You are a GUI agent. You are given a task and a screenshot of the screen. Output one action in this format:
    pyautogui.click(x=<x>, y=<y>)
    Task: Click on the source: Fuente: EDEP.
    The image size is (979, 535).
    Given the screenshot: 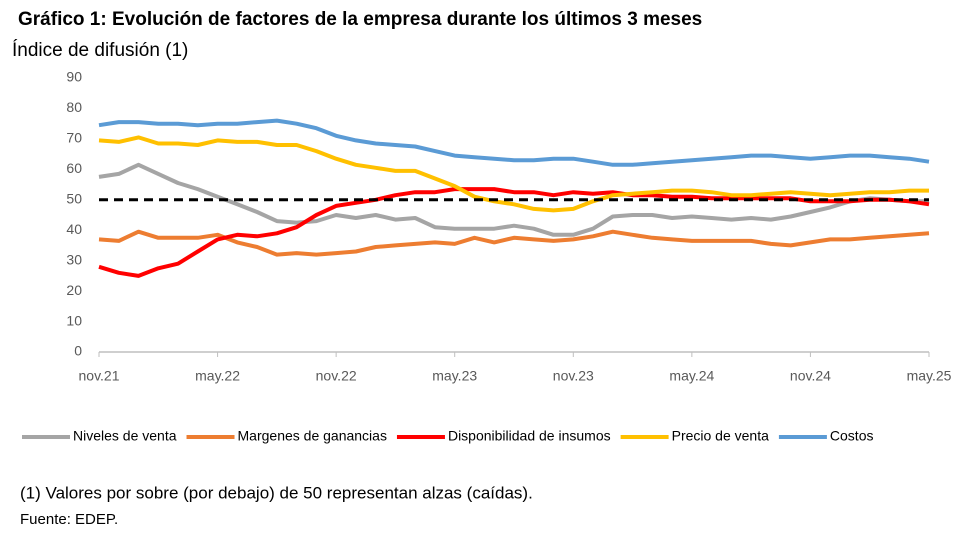 What is the action you would take?
    pyautogui.click(x=69, y=519)
    